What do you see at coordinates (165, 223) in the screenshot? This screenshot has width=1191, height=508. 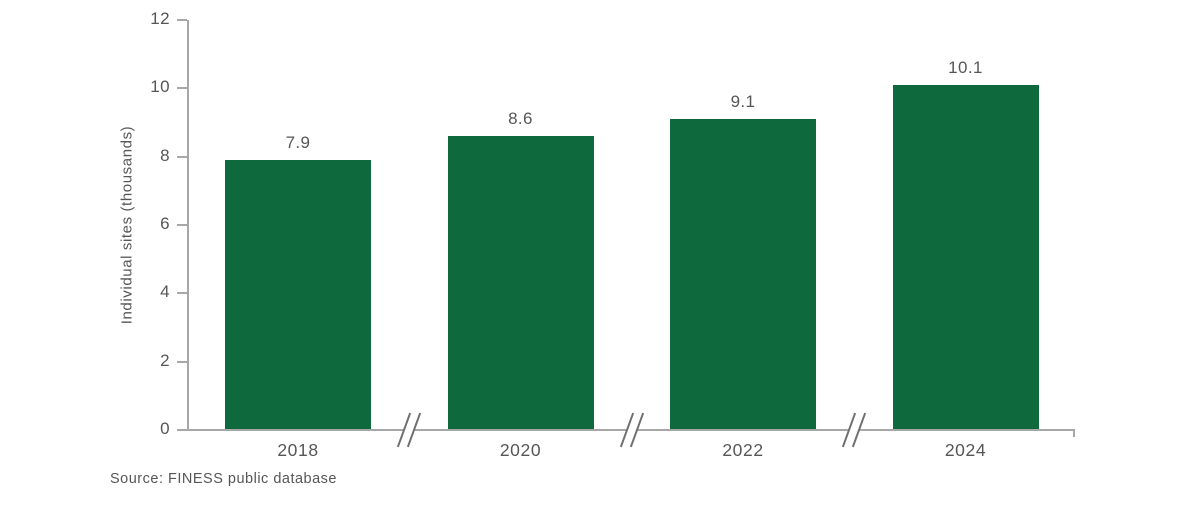 I see `y-tick-label: 6` at bounding box center [165, 223].